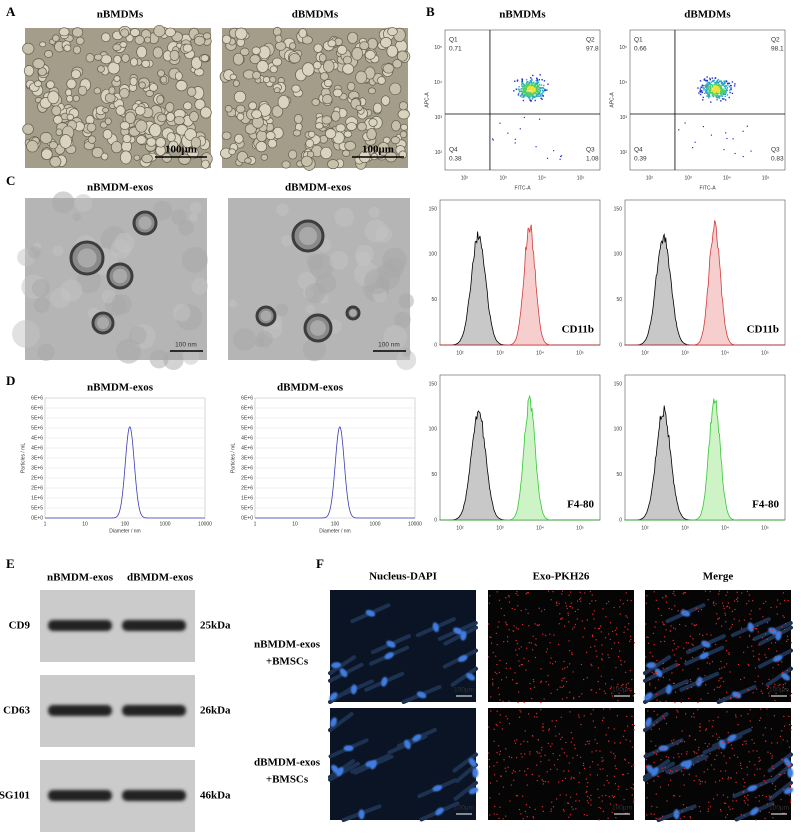  Describe the element at coordinates (645, 353) in the screenshot. I see `x-tick-label: 10²` at that location.